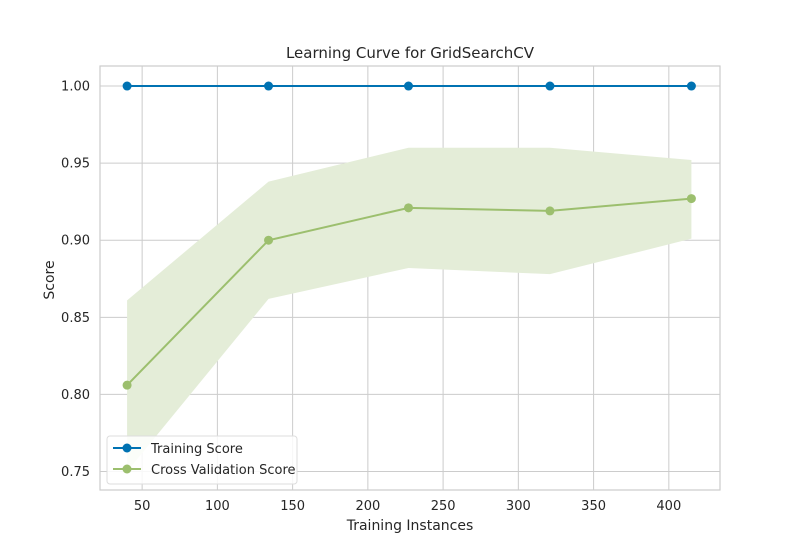 Image resolution: width=800 pixels, height=554 pixels. Describe the element at coordinates (142, 506) in the screenshot. I see `x-tick-label: 50` at that location.